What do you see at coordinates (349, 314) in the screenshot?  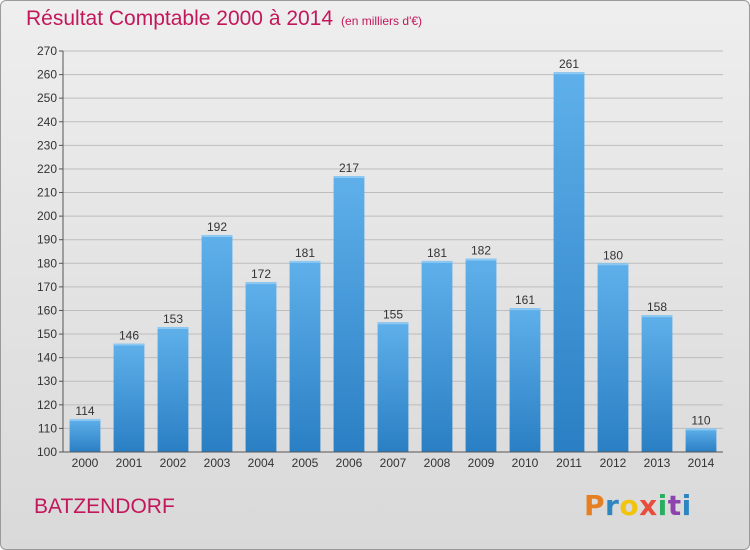 I see `bar-2006` at bounding box center [349, 314].